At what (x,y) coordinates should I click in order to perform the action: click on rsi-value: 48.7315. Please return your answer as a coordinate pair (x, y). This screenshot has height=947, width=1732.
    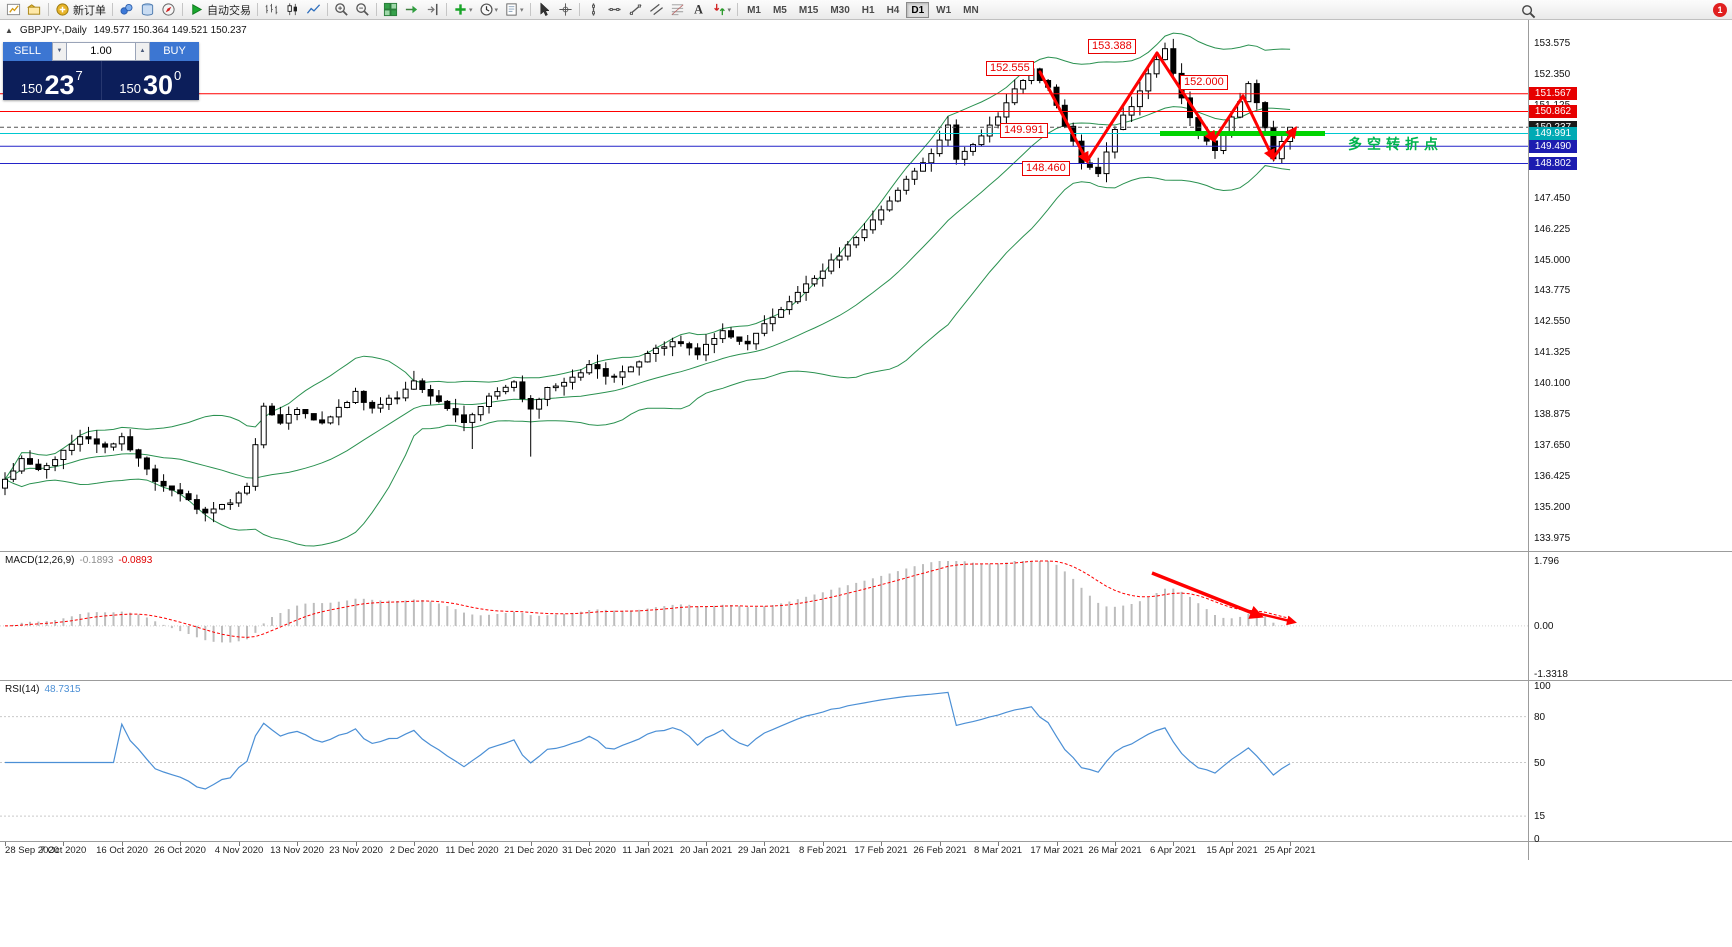
    Looking at the image, I should click on (62, 689).